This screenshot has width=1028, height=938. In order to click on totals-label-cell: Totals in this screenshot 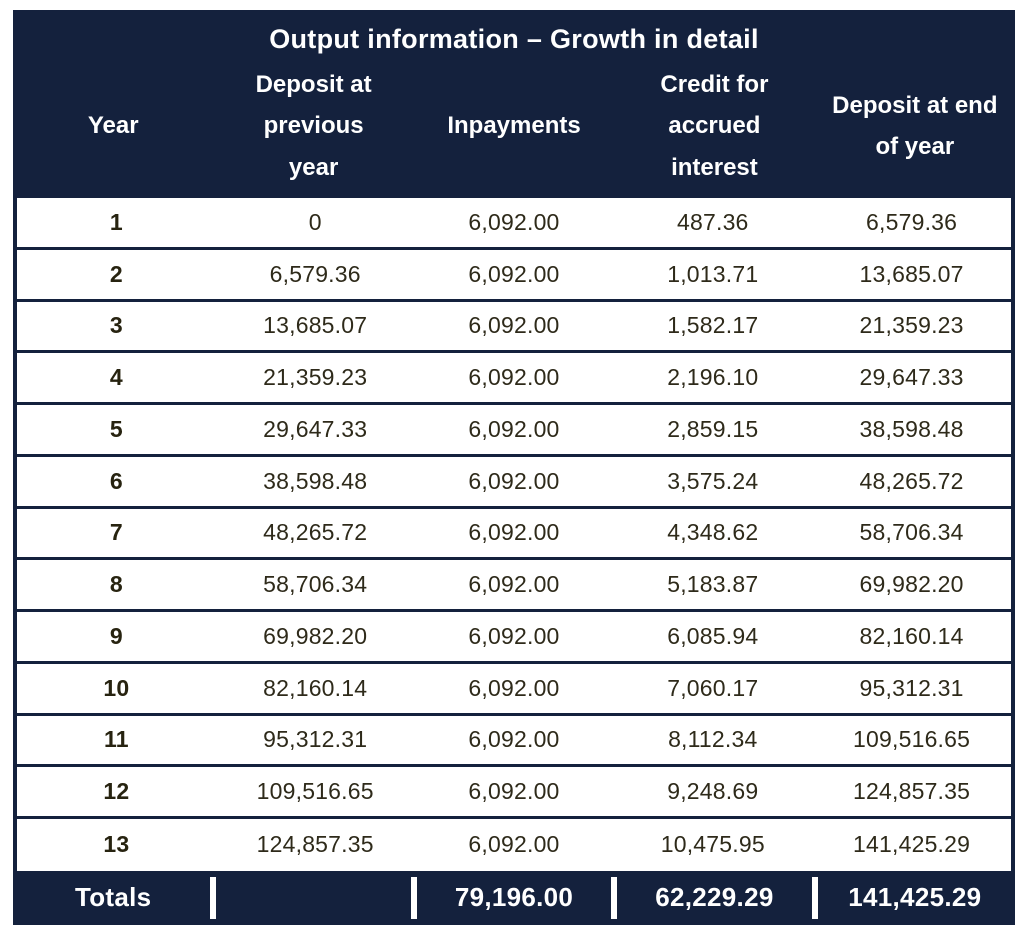, I will do `click(113, 898)`.